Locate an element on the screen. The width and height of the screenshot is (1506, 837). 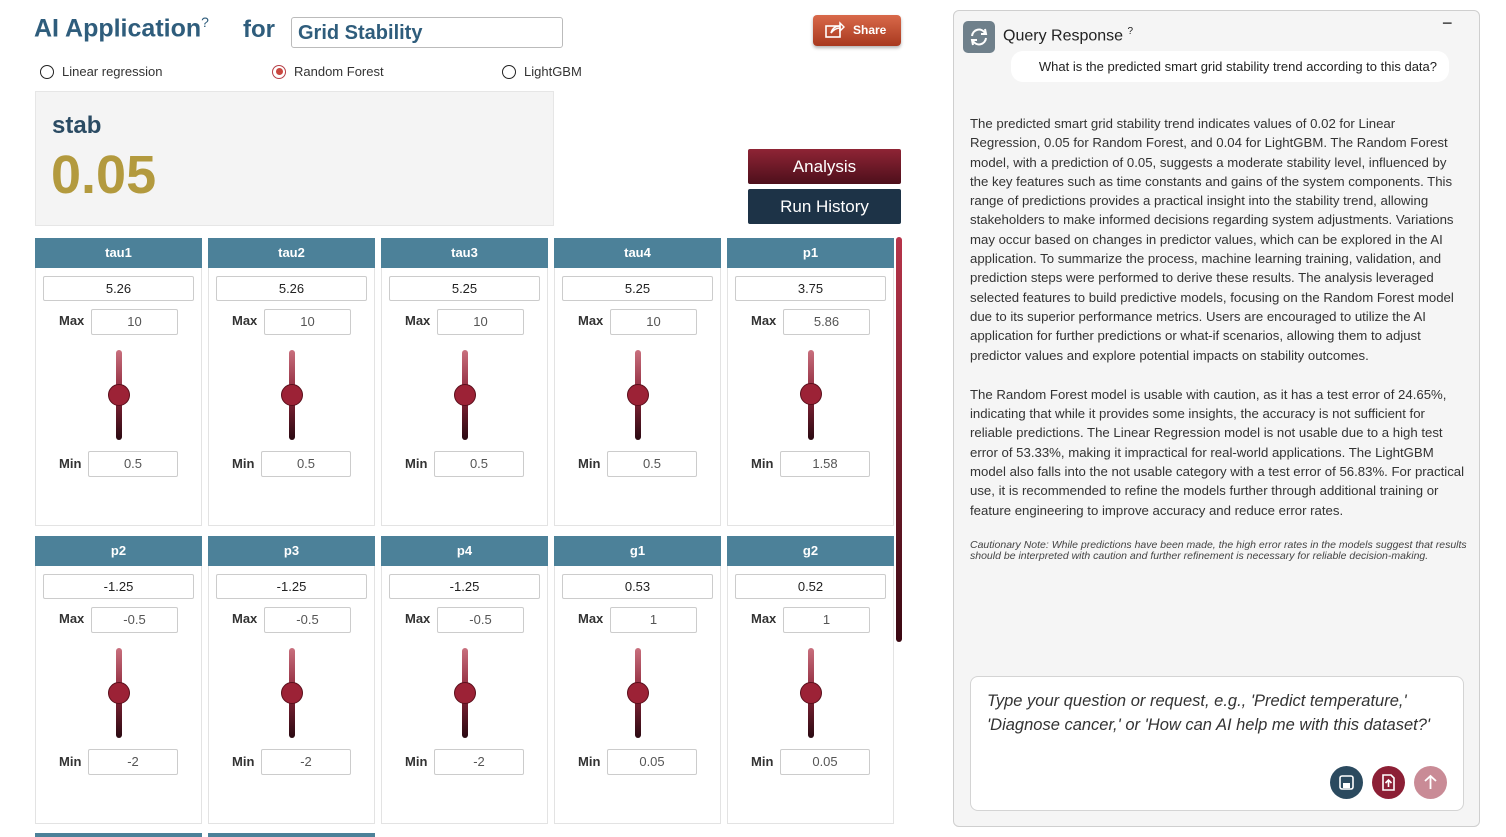
refresh-icon is located at coordinates (979, 37).